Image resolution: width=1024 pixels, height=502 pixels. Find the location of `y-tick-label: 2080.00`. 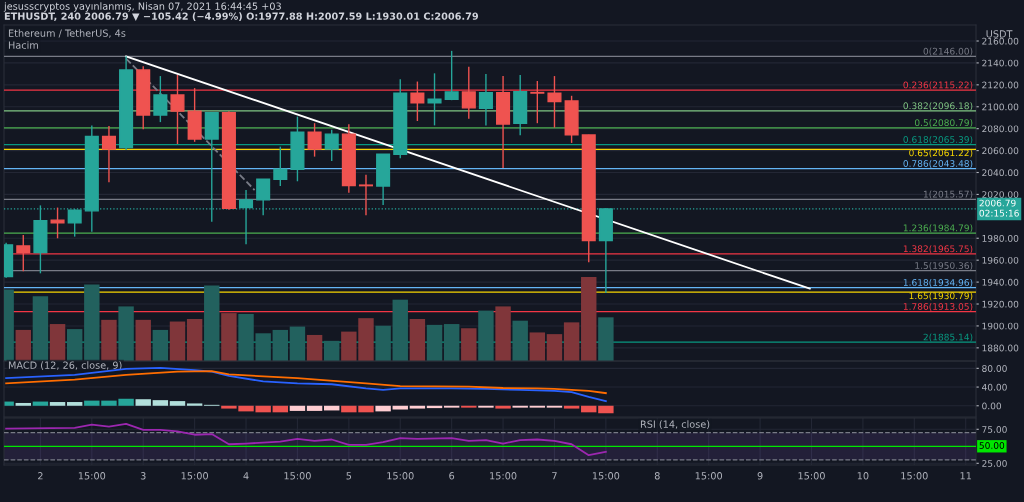

y-tick-label: 2080.00 is located at coordinates (1000, 129).